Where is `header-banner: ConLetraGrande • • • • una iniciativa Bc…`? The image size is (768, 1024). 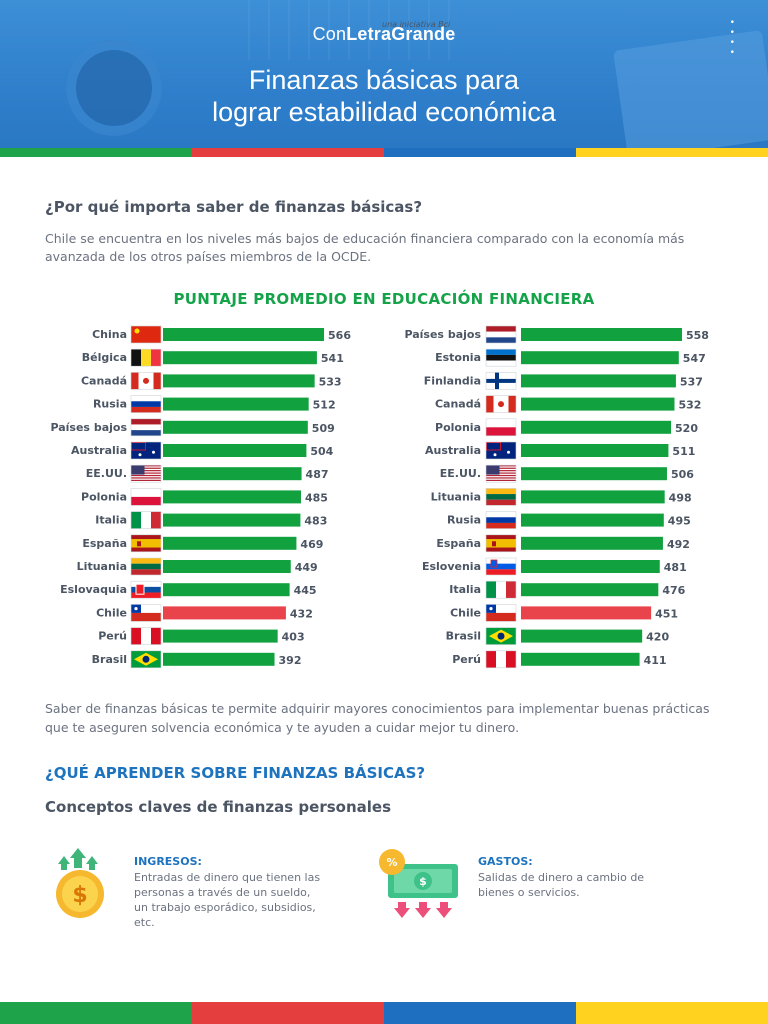
header-banner: ConLetraGrande • • • • una iniciativa Bc… is located at coordinates (384, 74).